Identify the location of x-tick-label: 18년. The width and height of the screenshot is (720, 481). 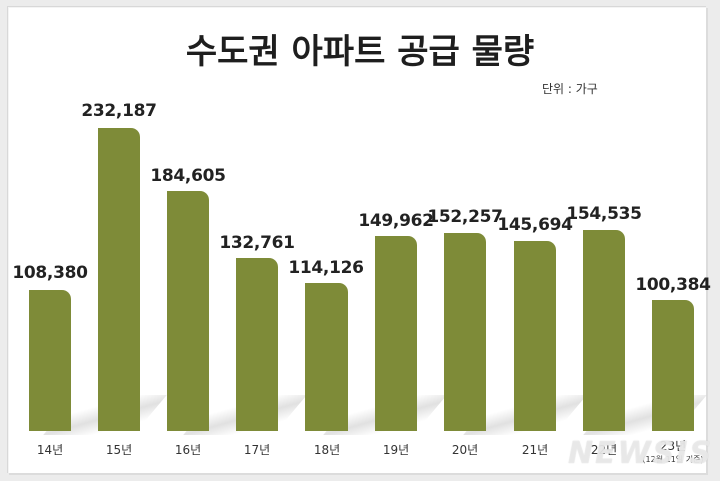
(327, 450).